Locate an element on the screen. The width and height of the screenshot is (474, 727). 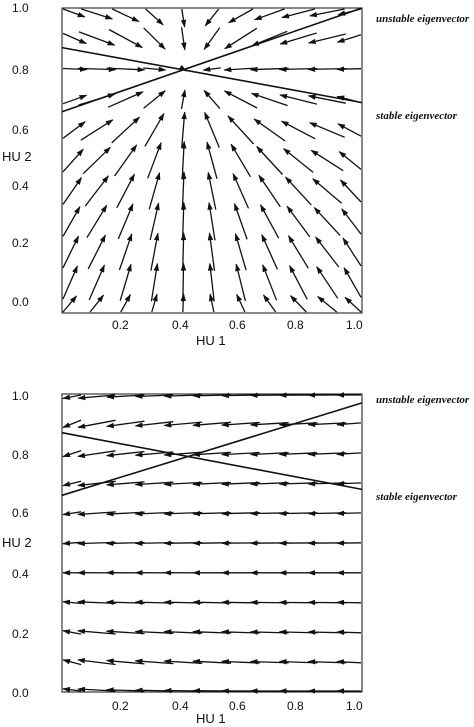
x-tick-top-0.2: 0.2 is located at coordinates (120, 325).